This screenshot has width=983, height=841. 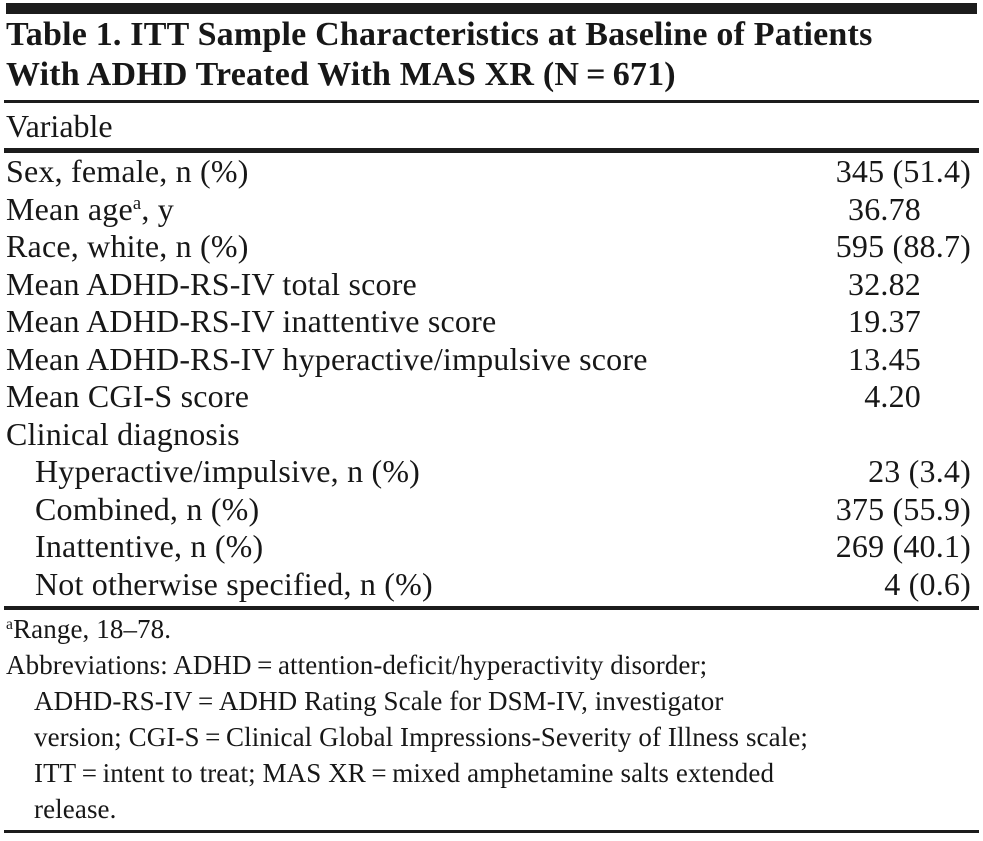 What do you see at coordinates (491, 172) in the screenshot?
I see `table-row: Sex, female, n (%) 345 (51.4)` at bounding box center [491, 172].